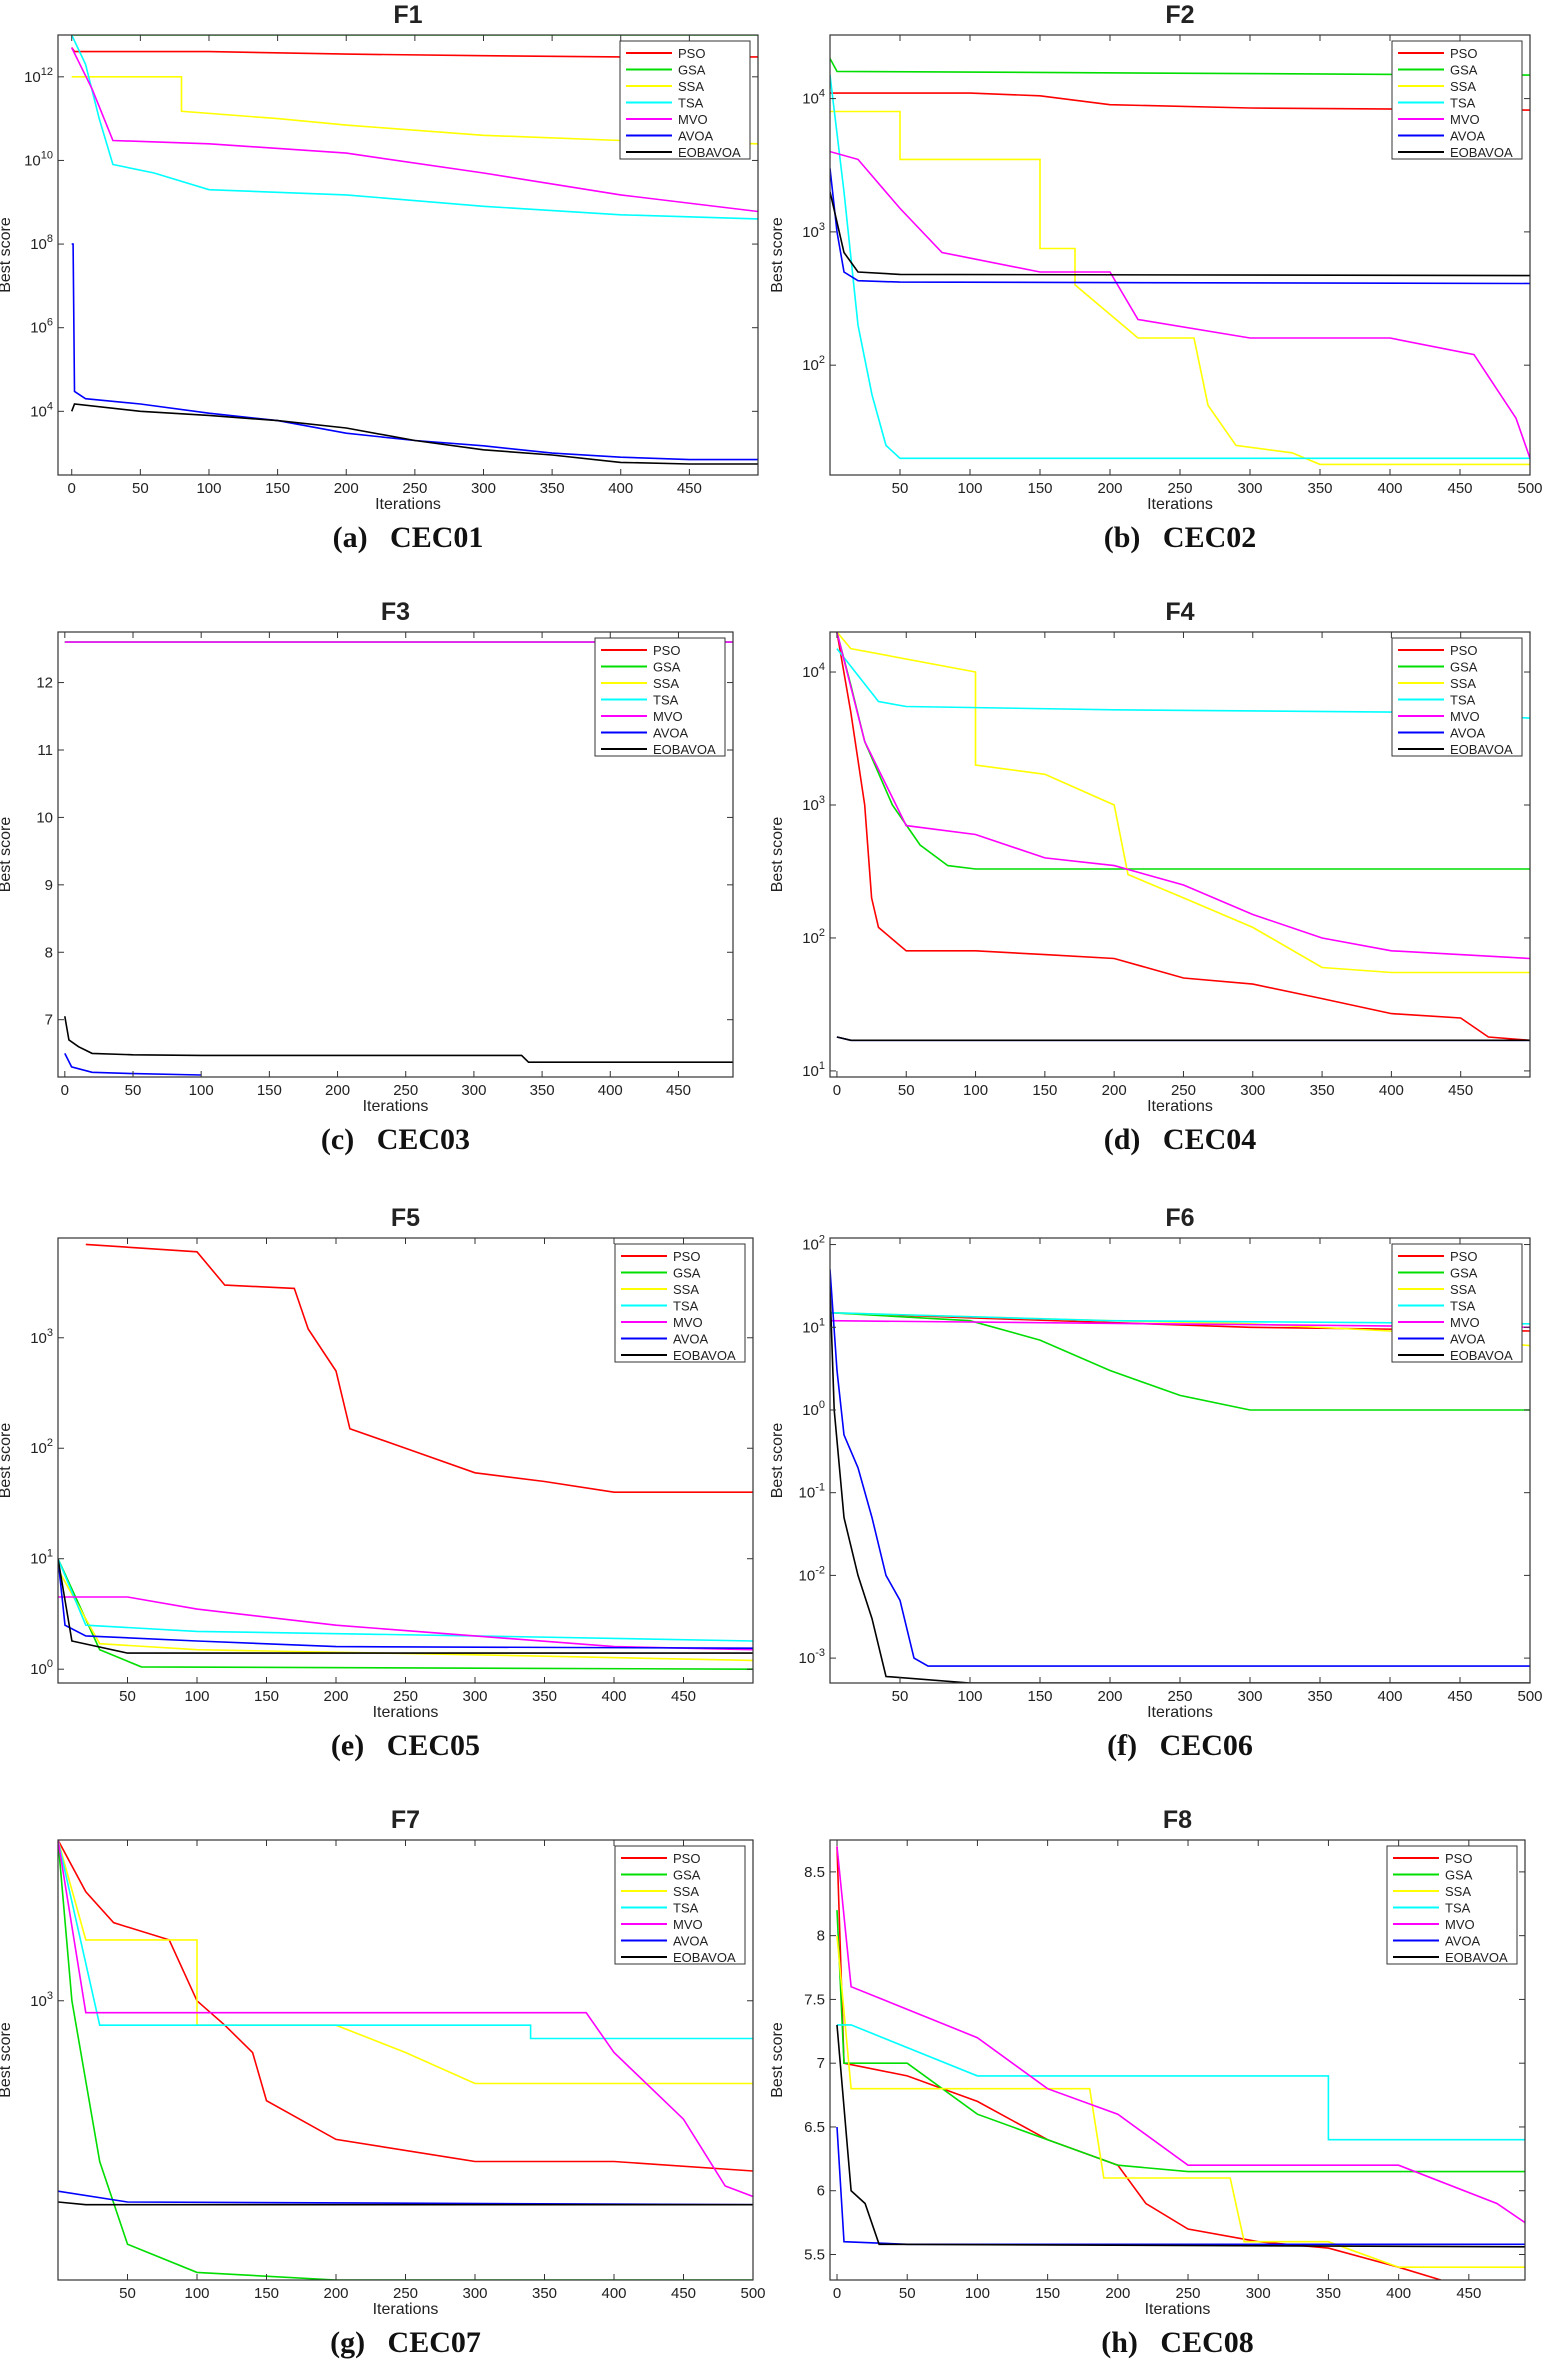  What do you see at coordinates (405, 1745) in the screenshot?
I see `panel-caption: (e) CEC05` at bounding box center [405, 1745].